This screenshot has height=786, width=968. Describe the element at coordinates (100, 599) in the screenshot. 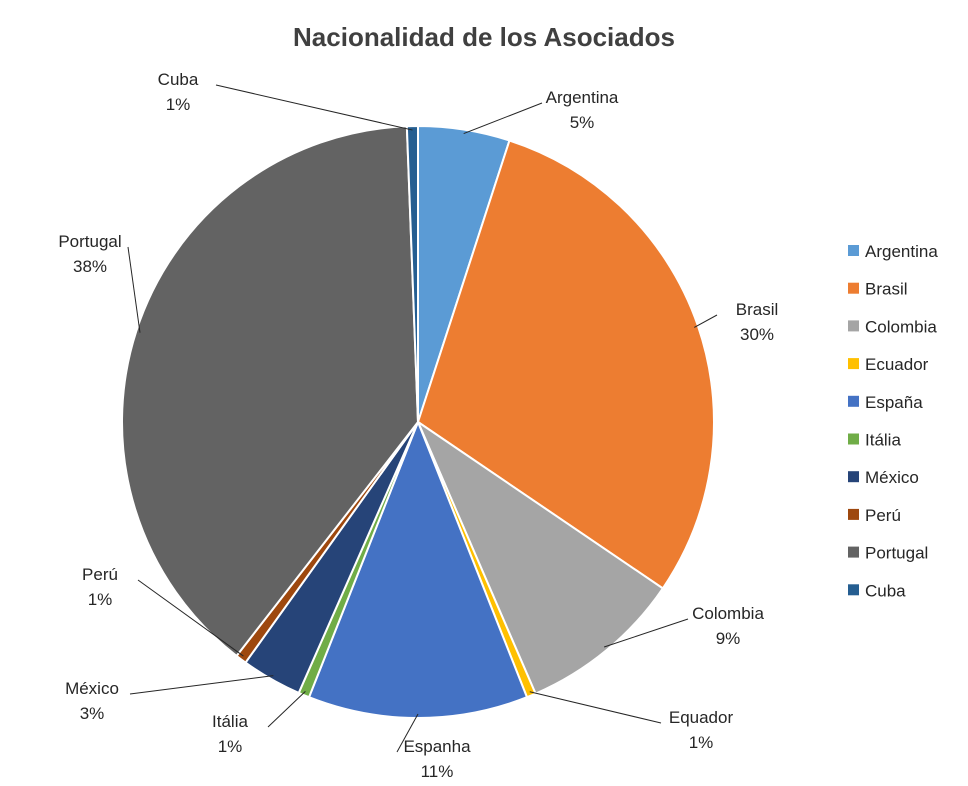

I see `data-label-pct-peru: 1%` at that location.